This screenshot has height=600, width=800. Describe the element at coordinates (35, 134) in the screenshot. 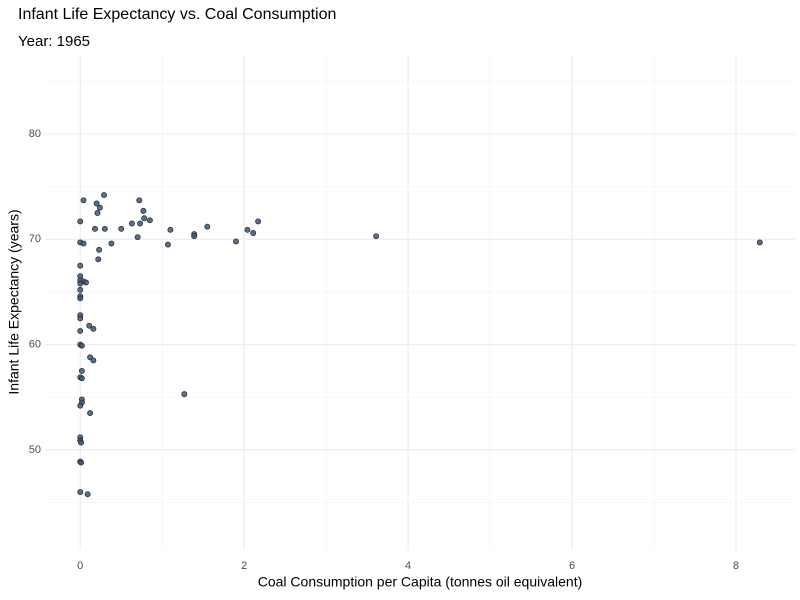

I see `y-tick-label: 80` at that location.